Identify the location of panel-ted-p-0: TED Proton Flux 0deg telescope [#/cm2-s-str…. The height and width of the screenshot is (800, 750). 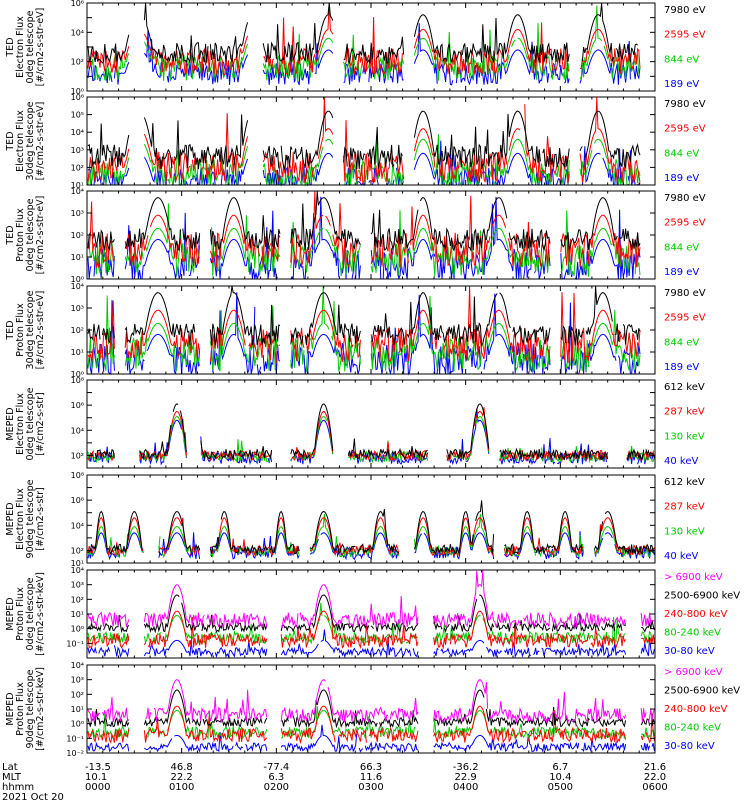
(355, 235).